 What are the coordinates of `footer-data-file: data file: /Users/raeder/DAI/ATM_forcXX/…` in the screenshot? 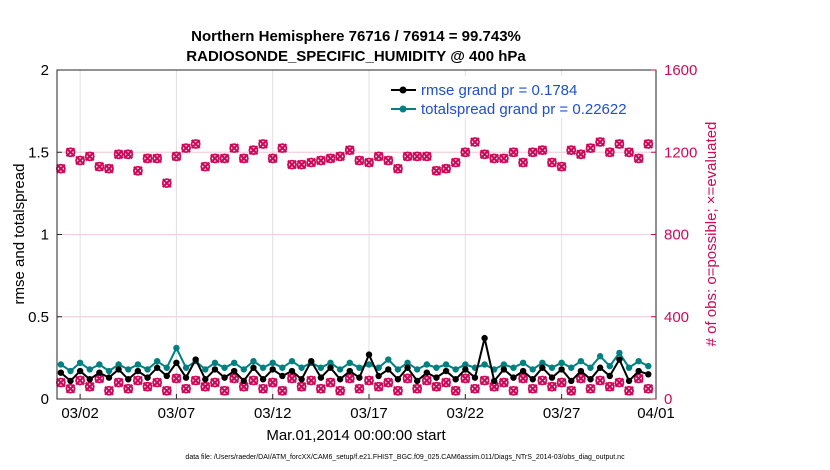 It's located at (405, 457).